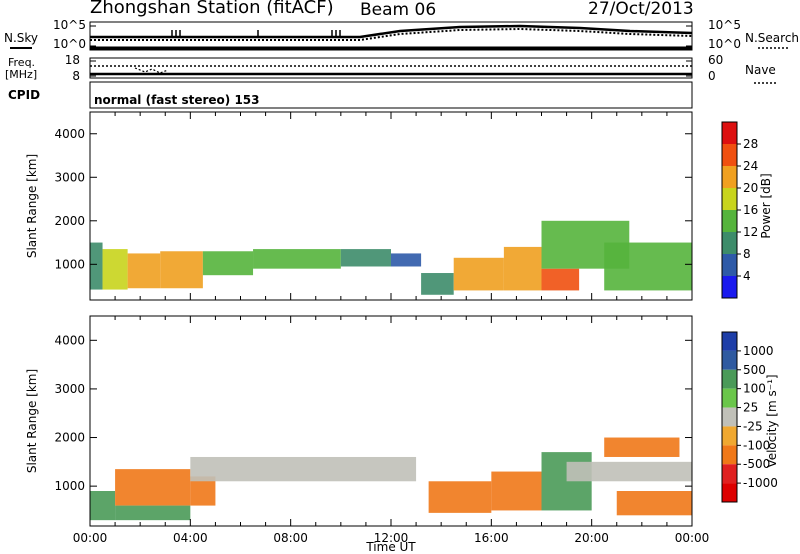  Describe the element at coordinates (754, 370) in the screenshot. I see `velocity-colorbar-tick: 500` at that location.